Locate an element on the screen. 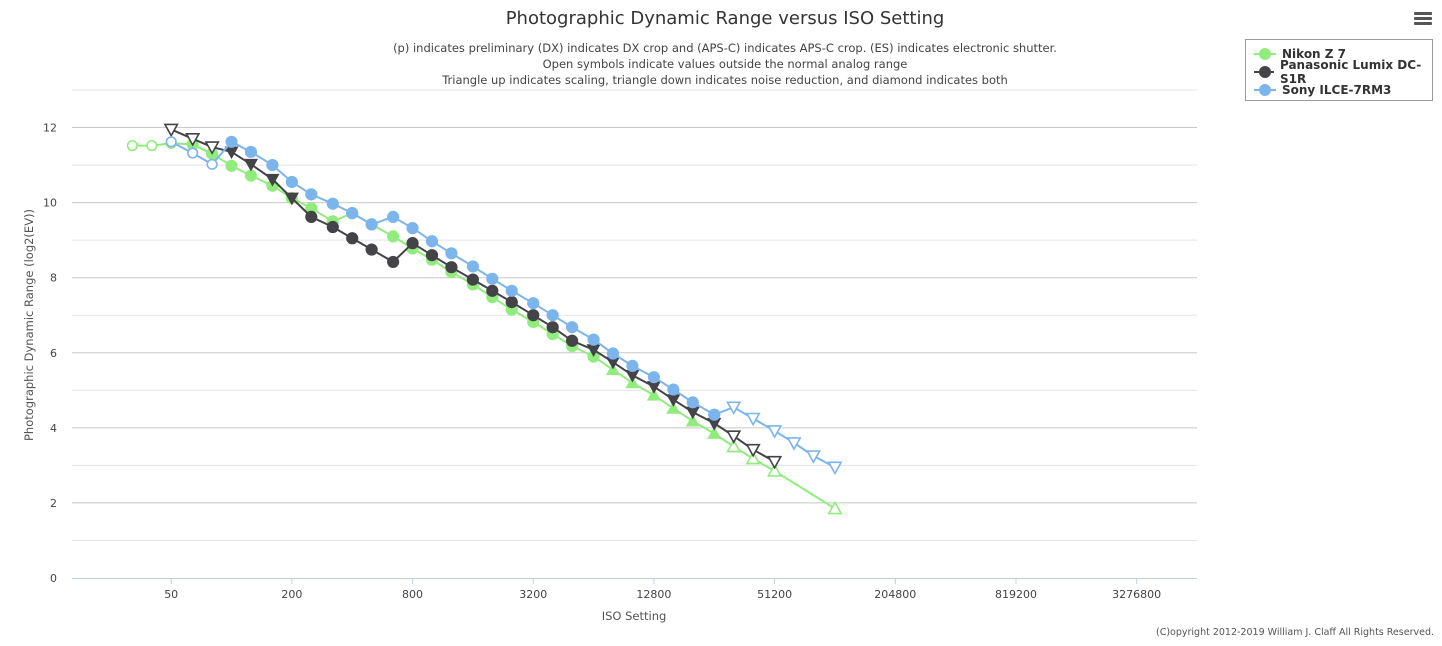 The width and height of the screenshot is (1442, 646). legend-swatch-nikon is located at coordinates (1265, 54).